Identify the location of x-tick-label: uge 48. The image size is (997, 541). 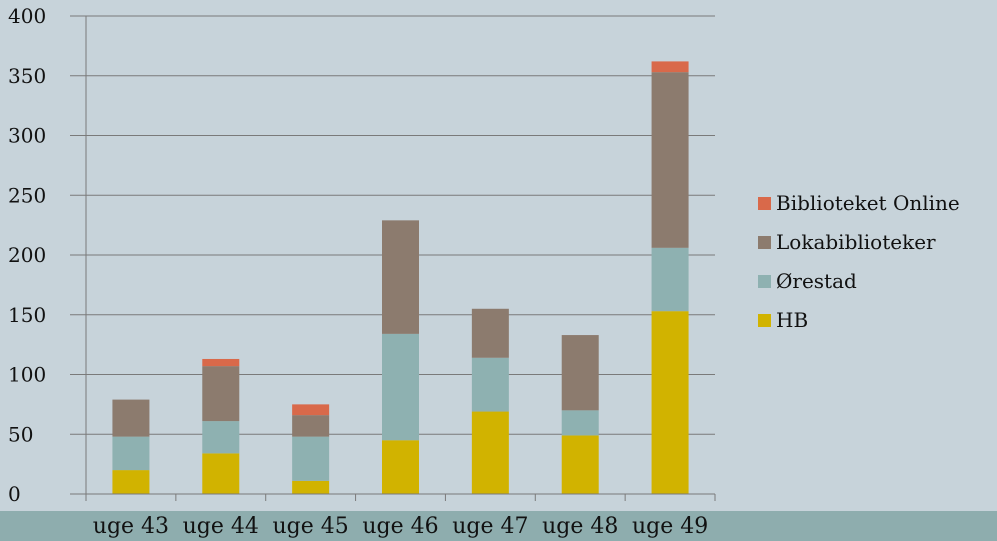
(580, 526).